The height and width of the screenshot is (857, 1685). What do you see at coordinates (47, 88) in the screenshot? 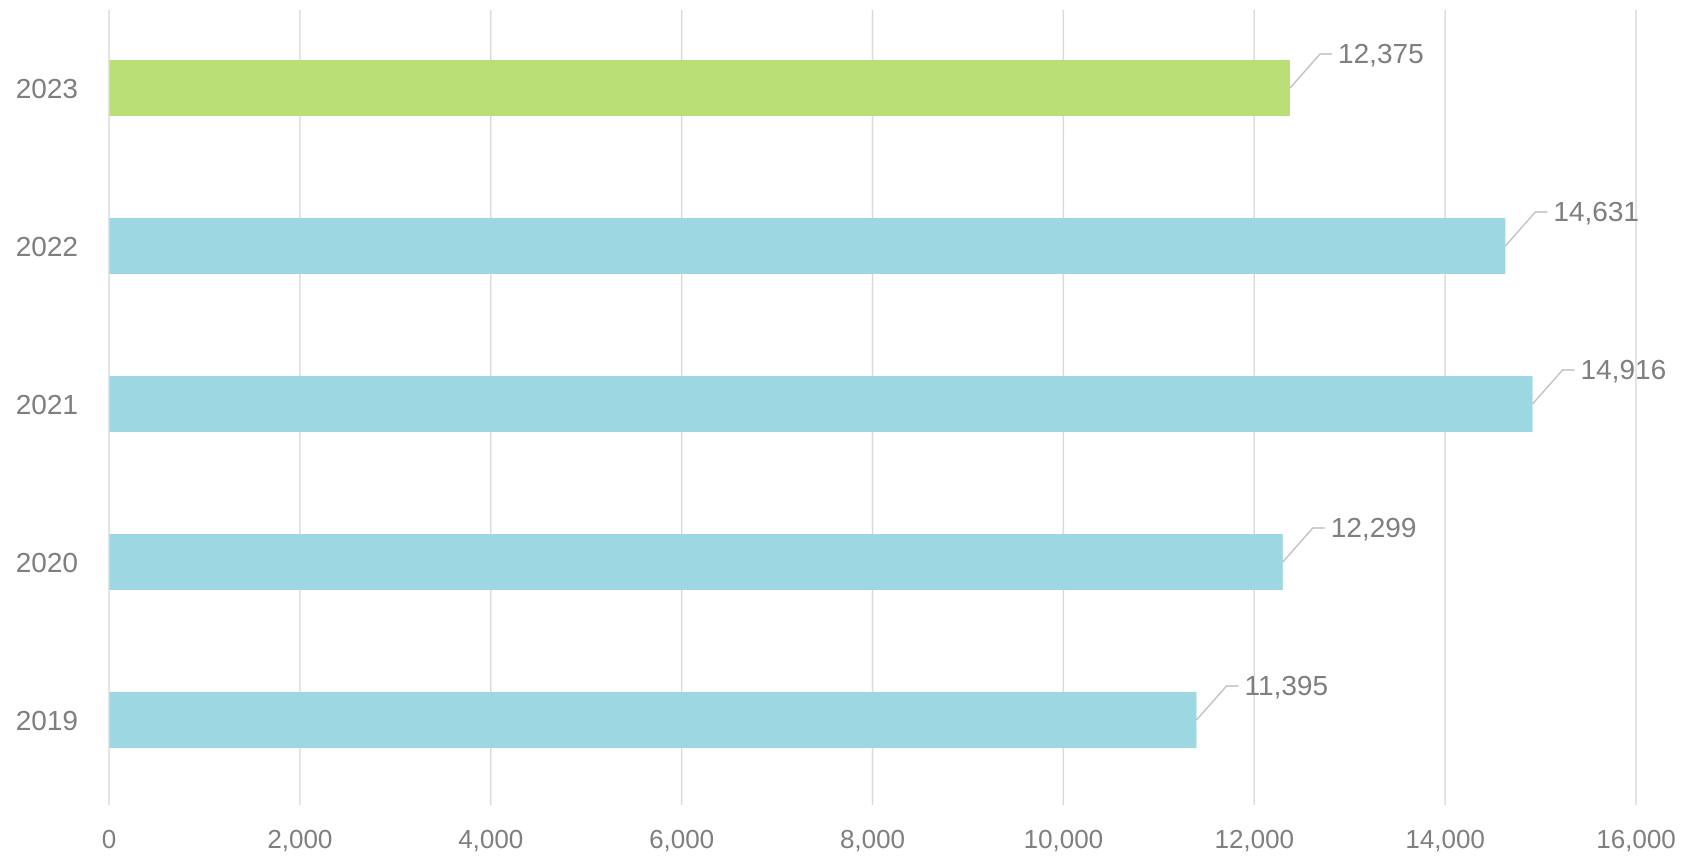
I see `y-tick-label: 2023` at bounding box center [47, 88].